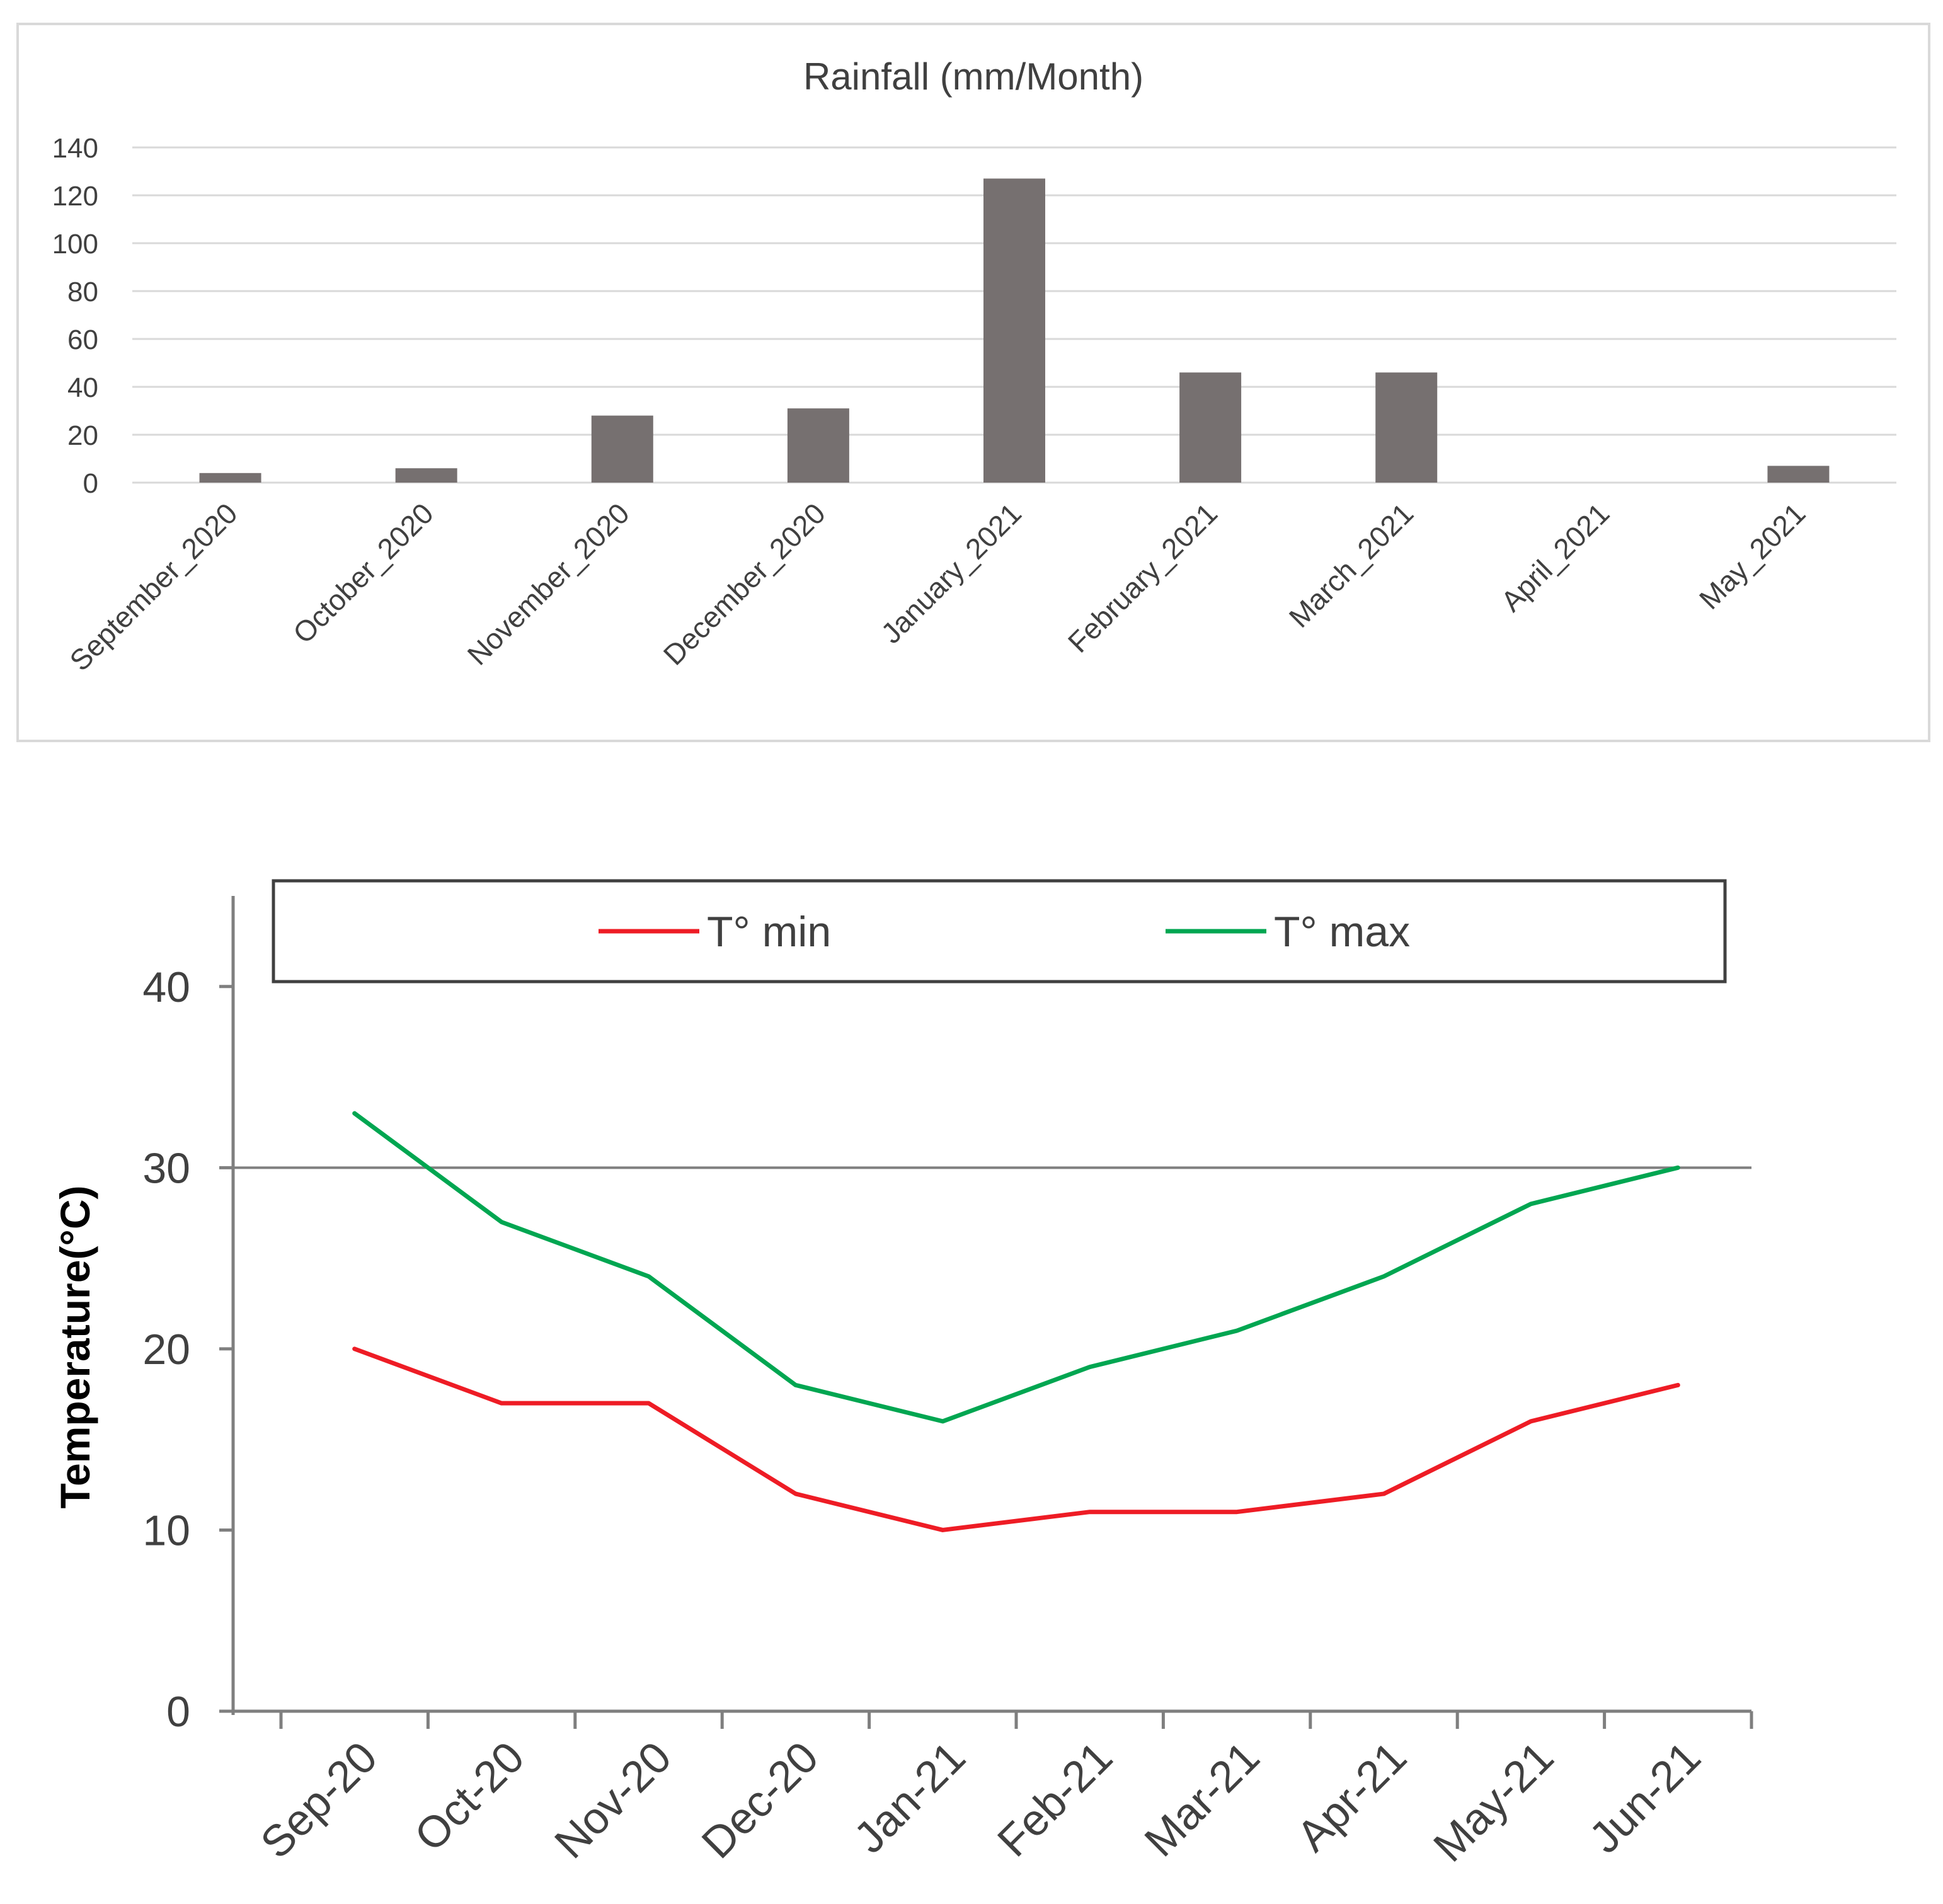  Describe the element at coordinates (82, 435) in the screenshot. I see `rainfall-y-tick-label: 20` at that location.